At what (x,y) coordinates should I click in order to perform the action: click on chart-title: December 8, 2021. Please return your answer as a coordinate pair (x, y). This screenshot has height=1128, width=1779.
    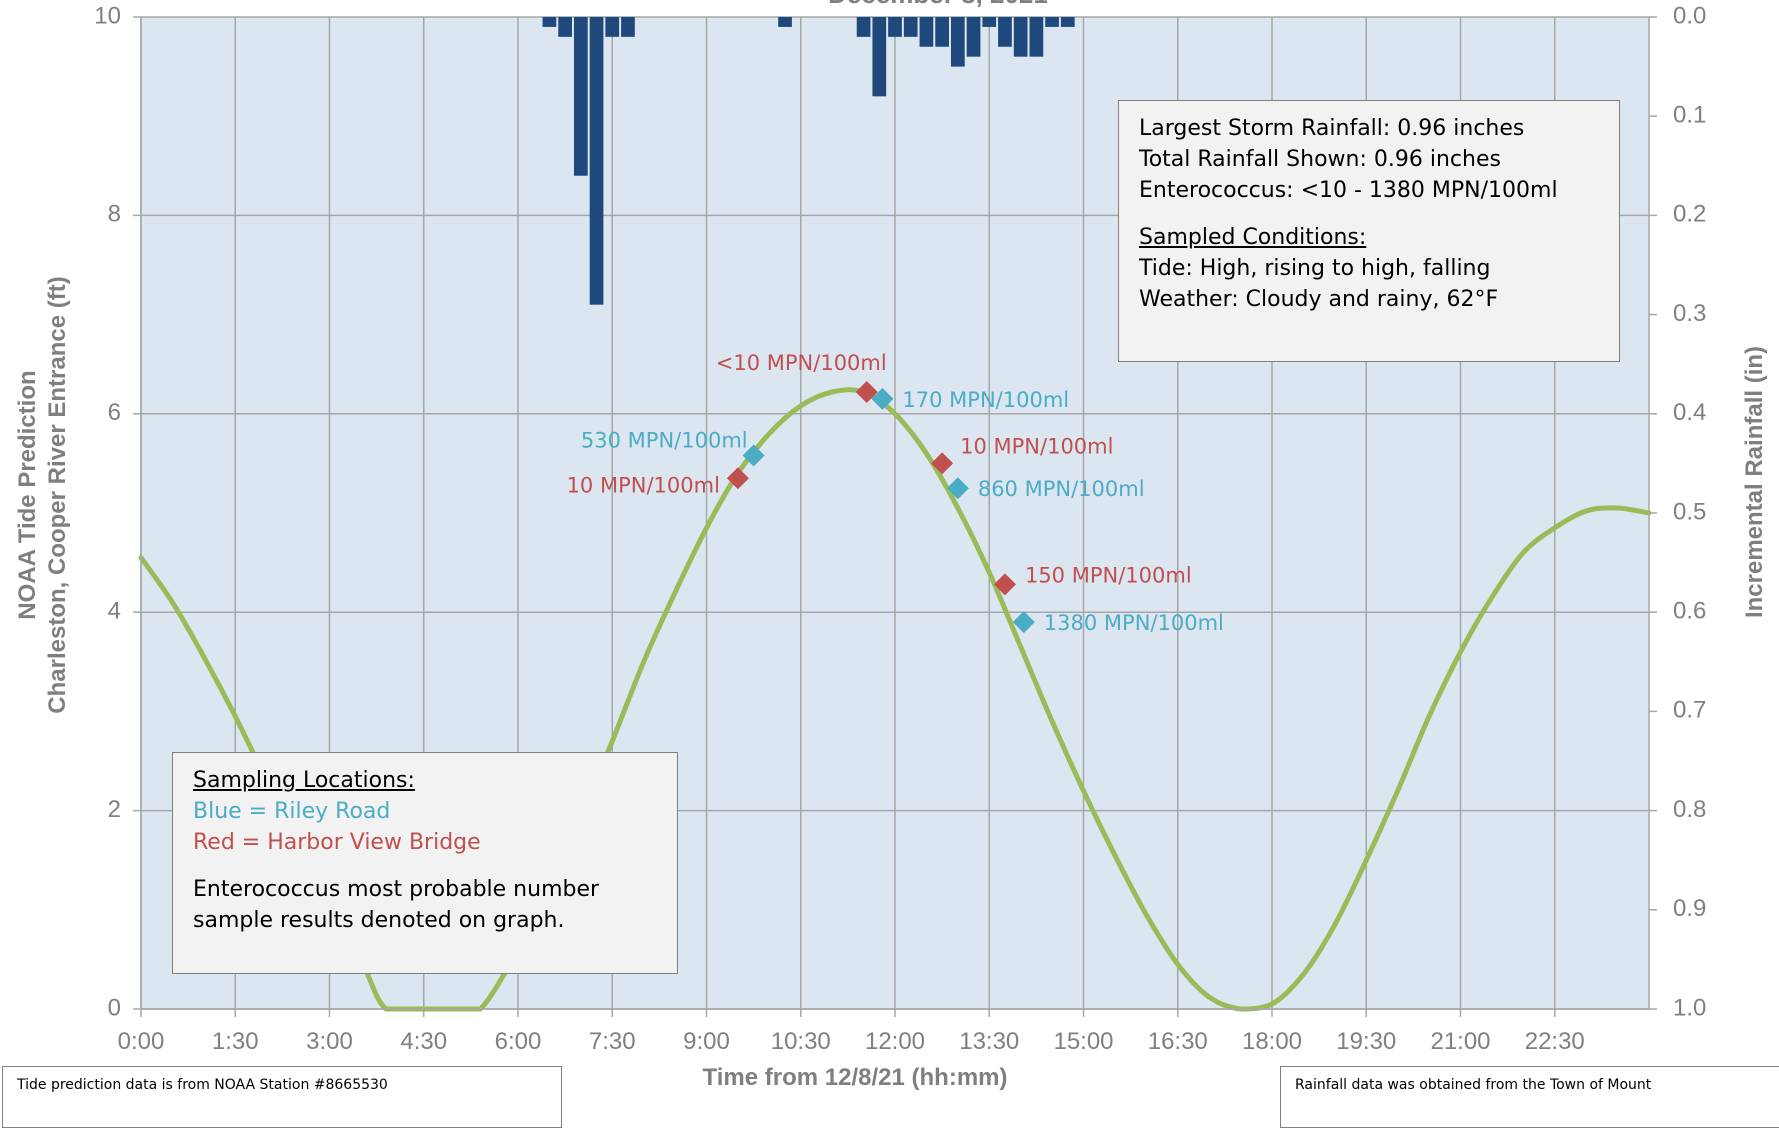
    Looking at the image, I should click on (938, 4).